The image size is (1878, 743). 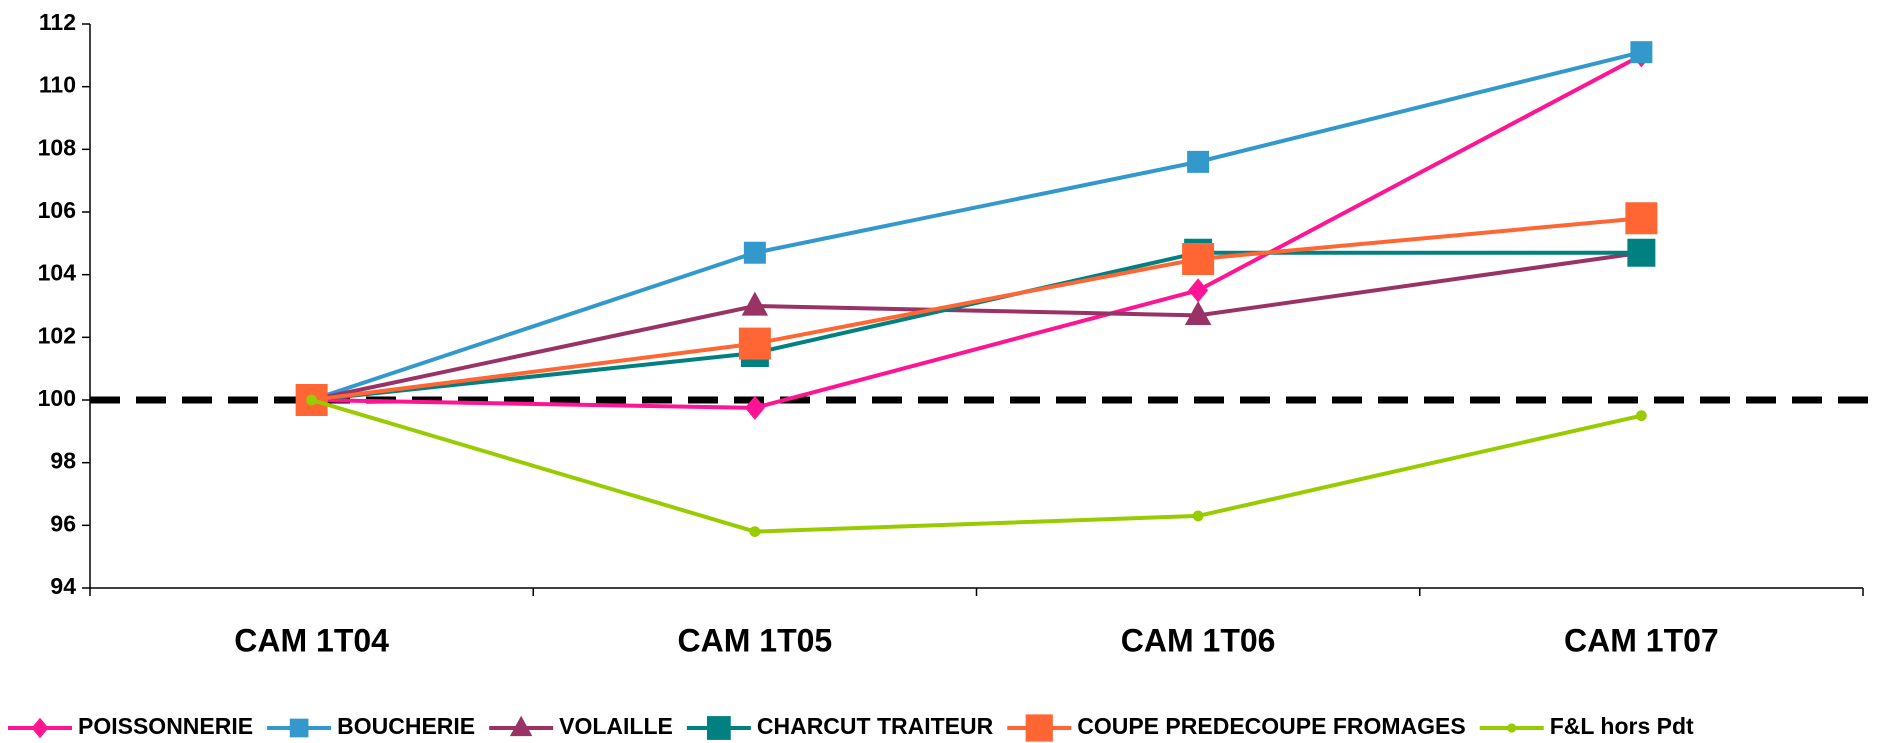 I want to click on y-tick-label: 94, so click(x=63, y=586).